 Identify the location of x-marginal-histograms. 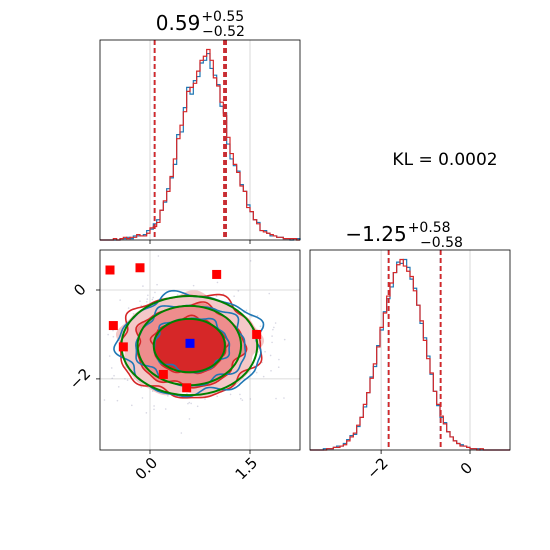
(200, 144).